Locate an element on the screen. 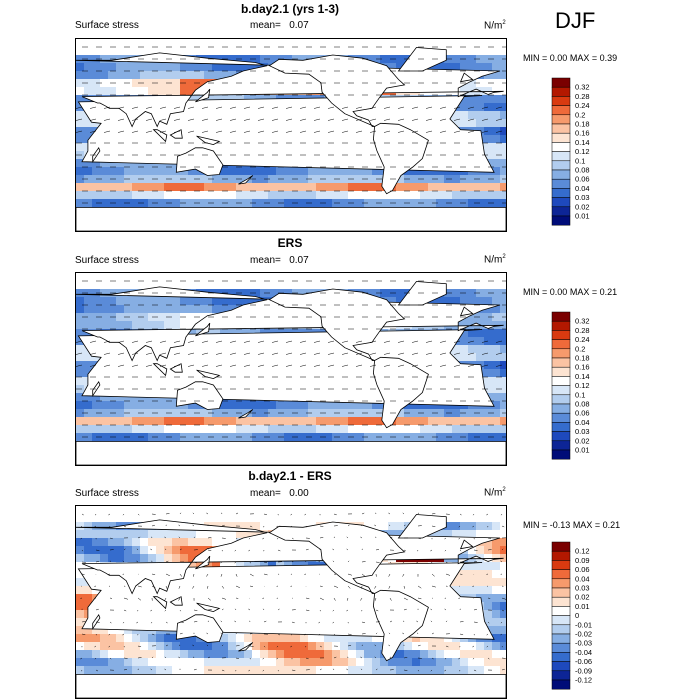 This screenshot has height=700, width=700. variable-label: Surface stress is located at coordinates (107, 493).